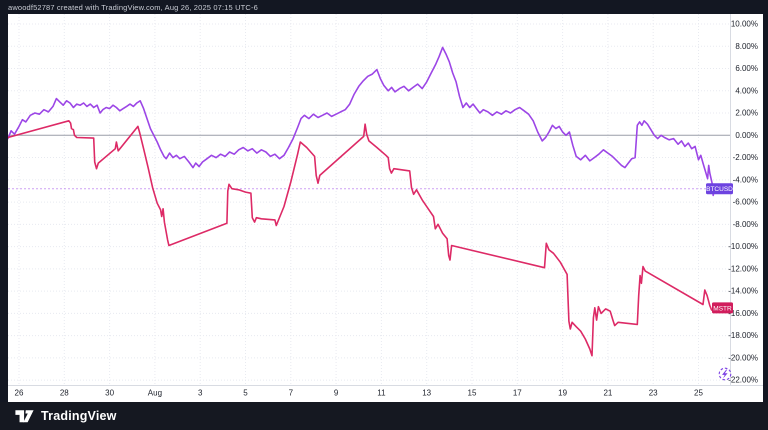  I want to click on y-axis-label: -6.00%, so click(745, 202).